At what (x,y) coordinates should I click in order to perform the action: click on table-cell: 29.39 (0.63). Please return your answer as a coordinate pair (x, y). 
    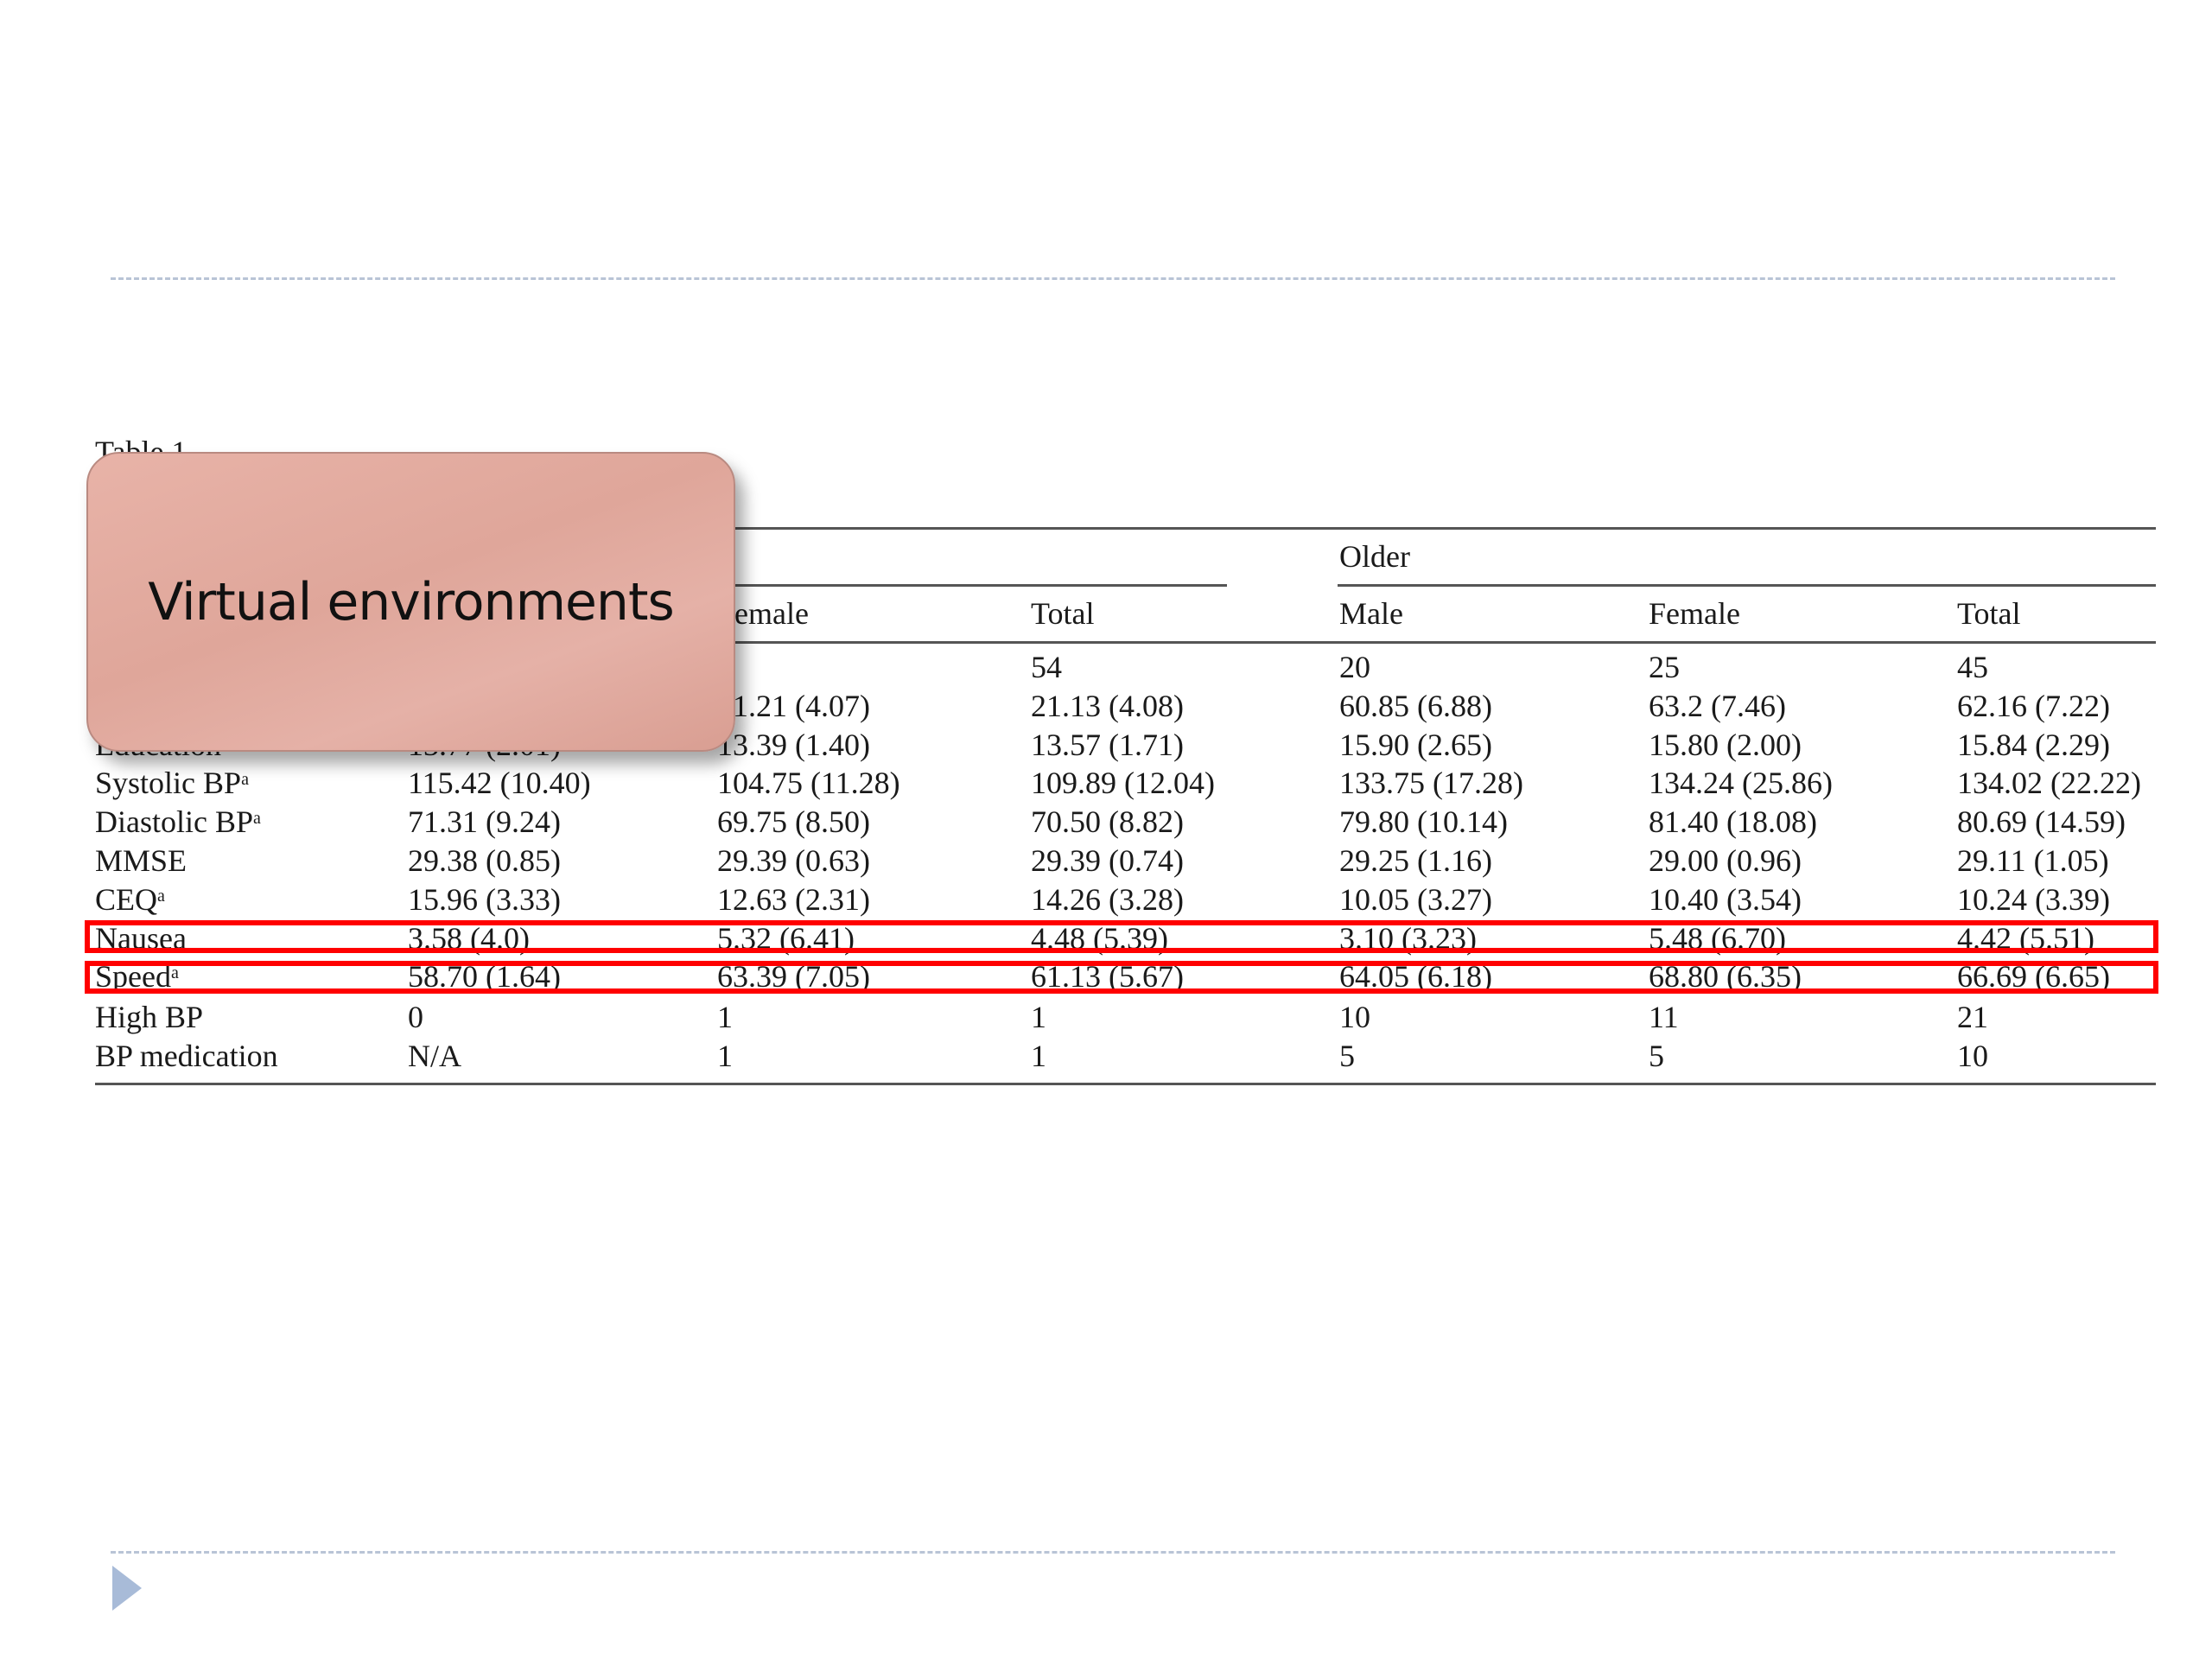
    Looking at the image, I should click on (793, 860).